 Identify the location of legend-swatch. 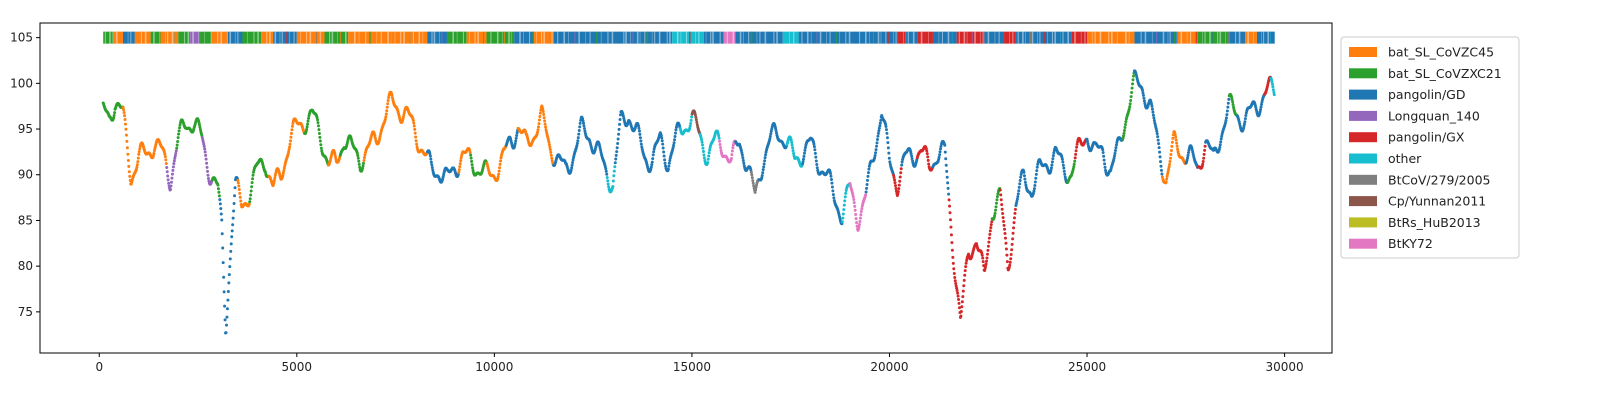
(1363, 73).